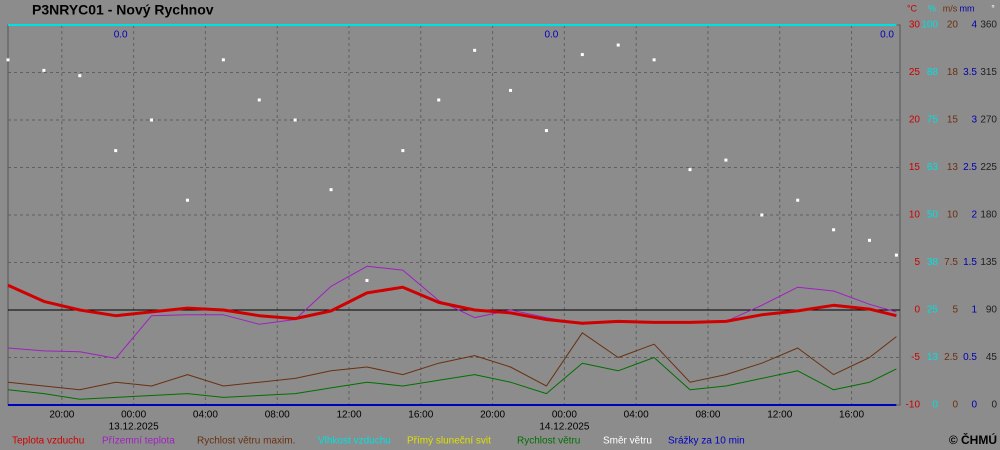 Image resolution: width=1000 pixels, height=450 pixels. What do you see at coordinates (138, 441) in the screenshot?
I see `legend-entry: Přízemní teplota` at bounding box center [138, 441].